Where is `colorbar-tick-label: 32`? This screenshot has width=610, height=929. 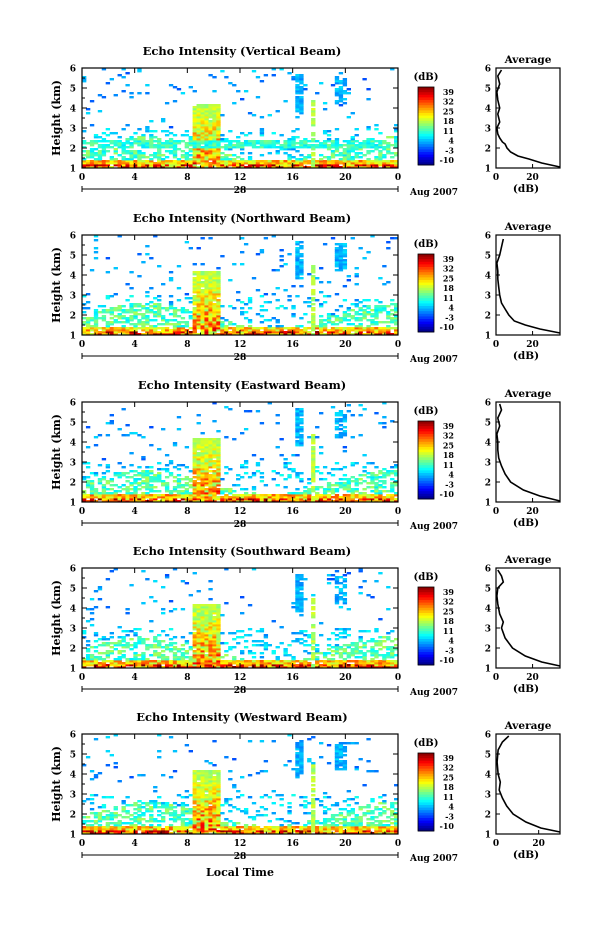 colorbar-tick-label: 32 is located at coordinates (448, 436).